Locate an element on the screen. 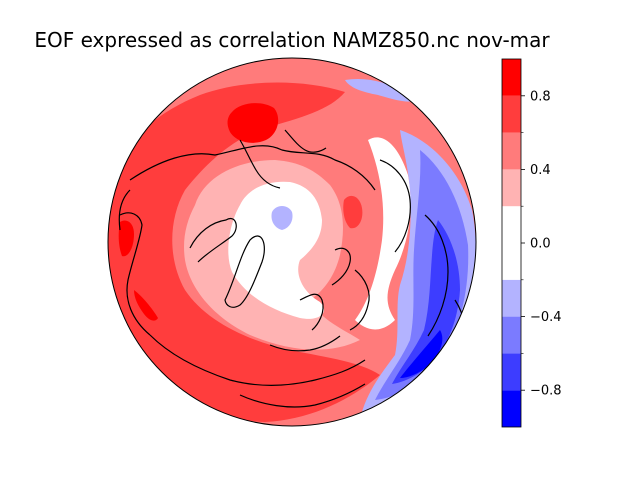  field-blue-strongest is located at coordinates (421, 354).